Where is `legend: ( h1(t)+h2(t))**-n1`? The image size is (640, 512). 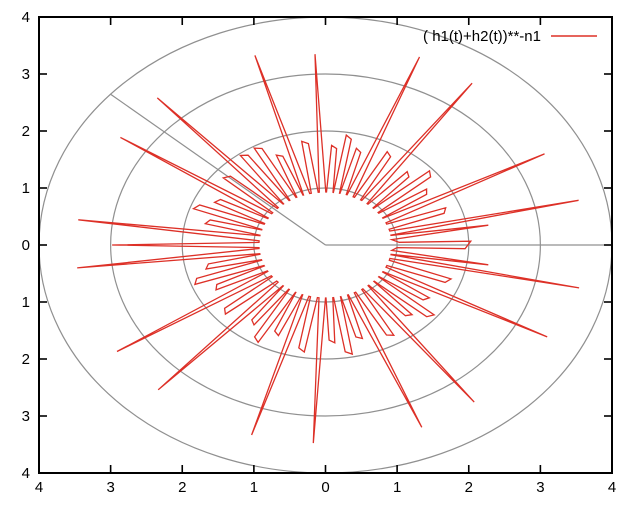 legend: ( h1(t)+h2(t))**-n1 is located at coordinates (510, 36).